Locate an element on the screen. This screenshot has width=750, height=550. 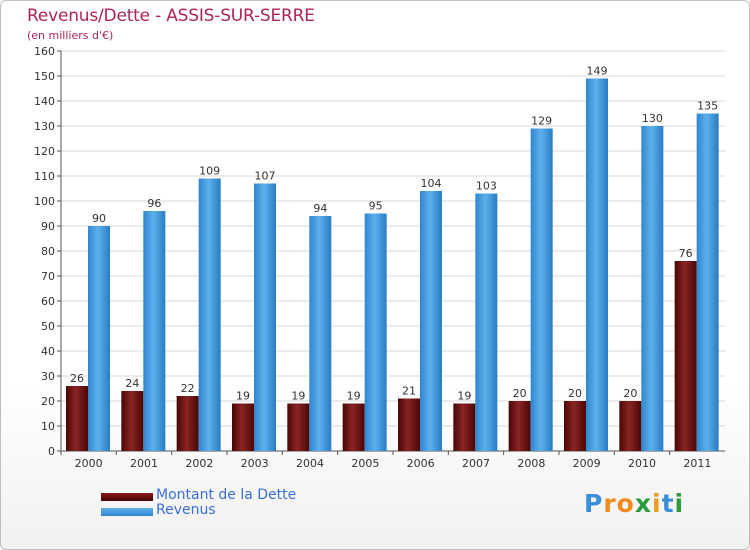
data-label-dette: 26 is located at coordinates (77, 378).